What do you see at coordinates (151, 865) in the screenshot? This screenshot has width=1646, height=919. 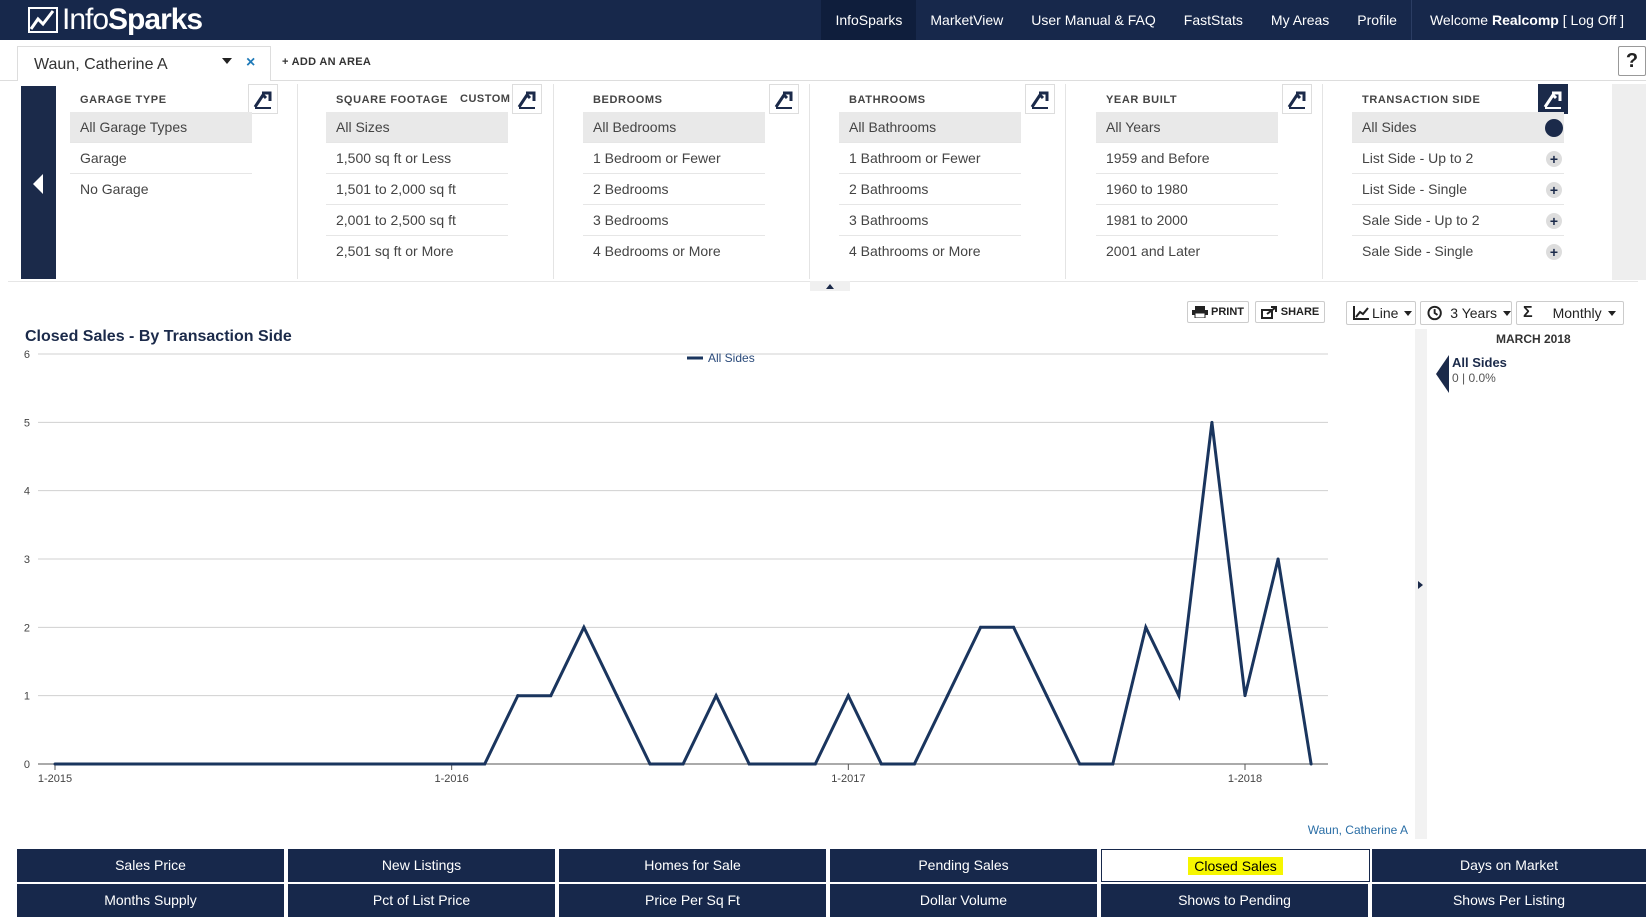 I see `metric-sales-price: Sales Price` at bounding box center [151, 865].